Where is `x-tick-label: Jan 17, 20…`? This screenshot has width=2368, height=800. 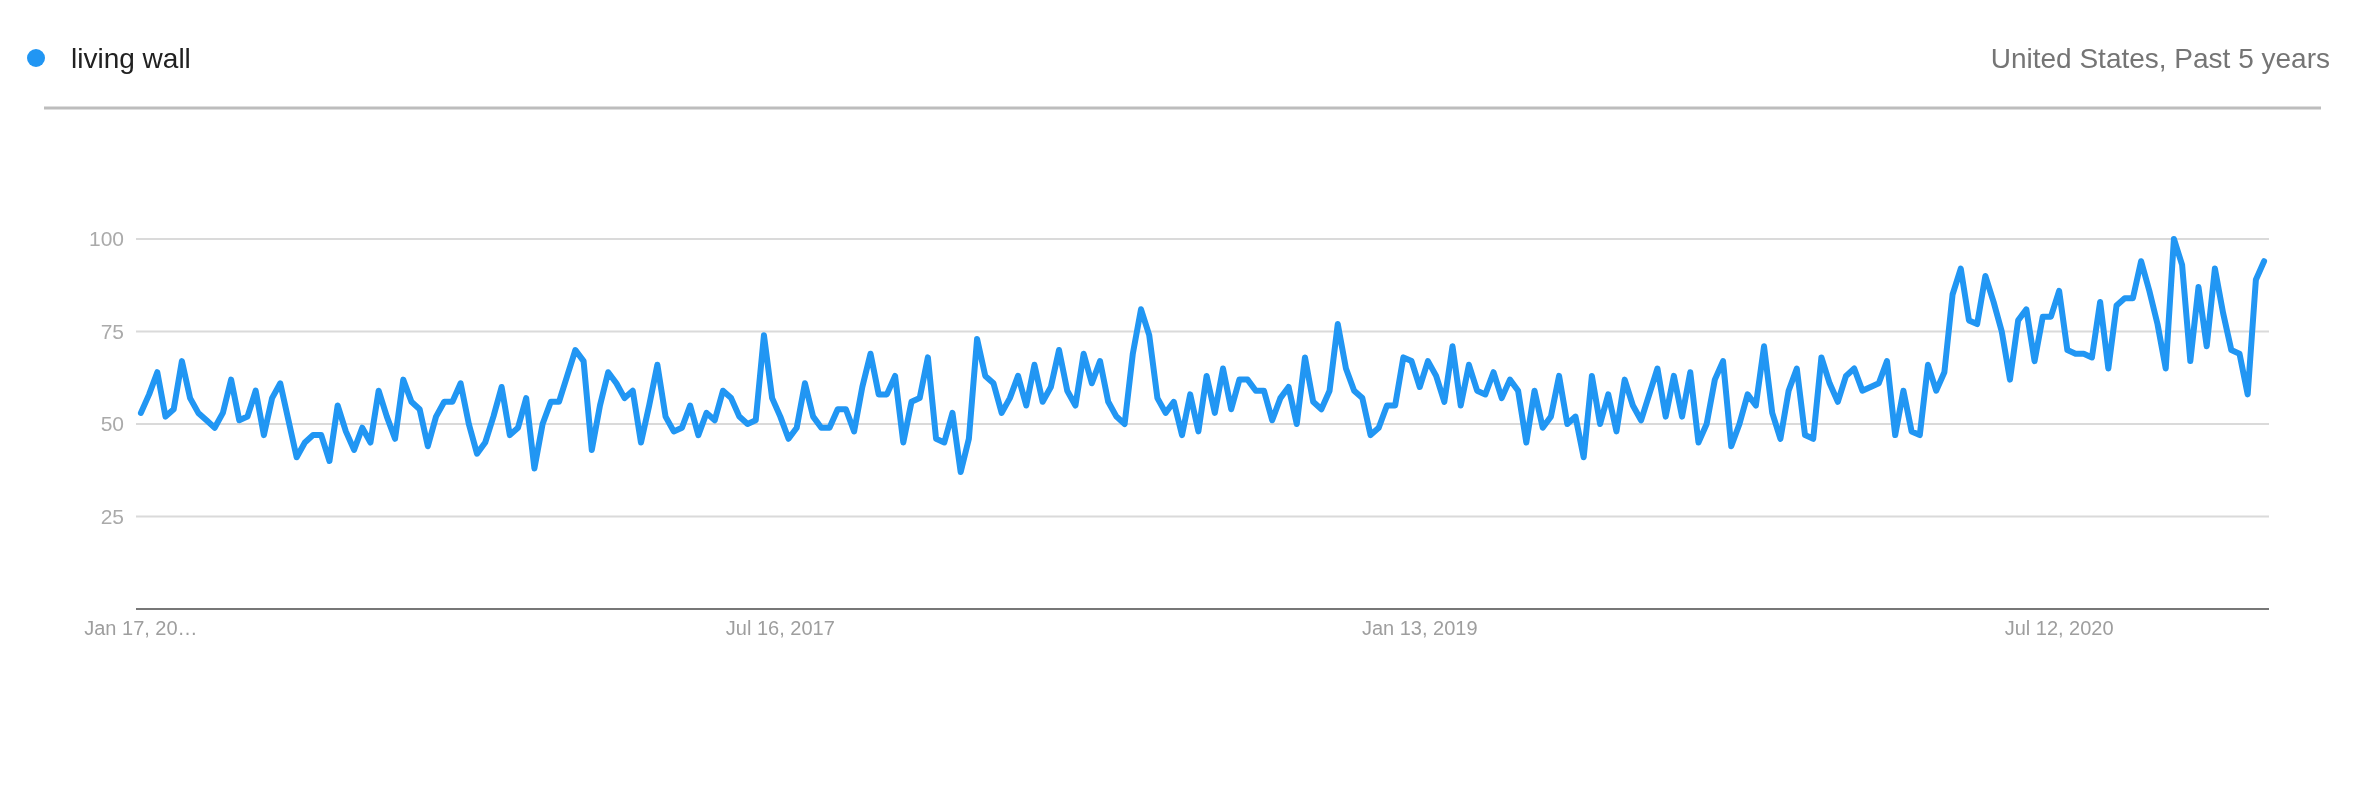
x-tick-label: Jan 17, 20… is located at coordinates (141, 628).